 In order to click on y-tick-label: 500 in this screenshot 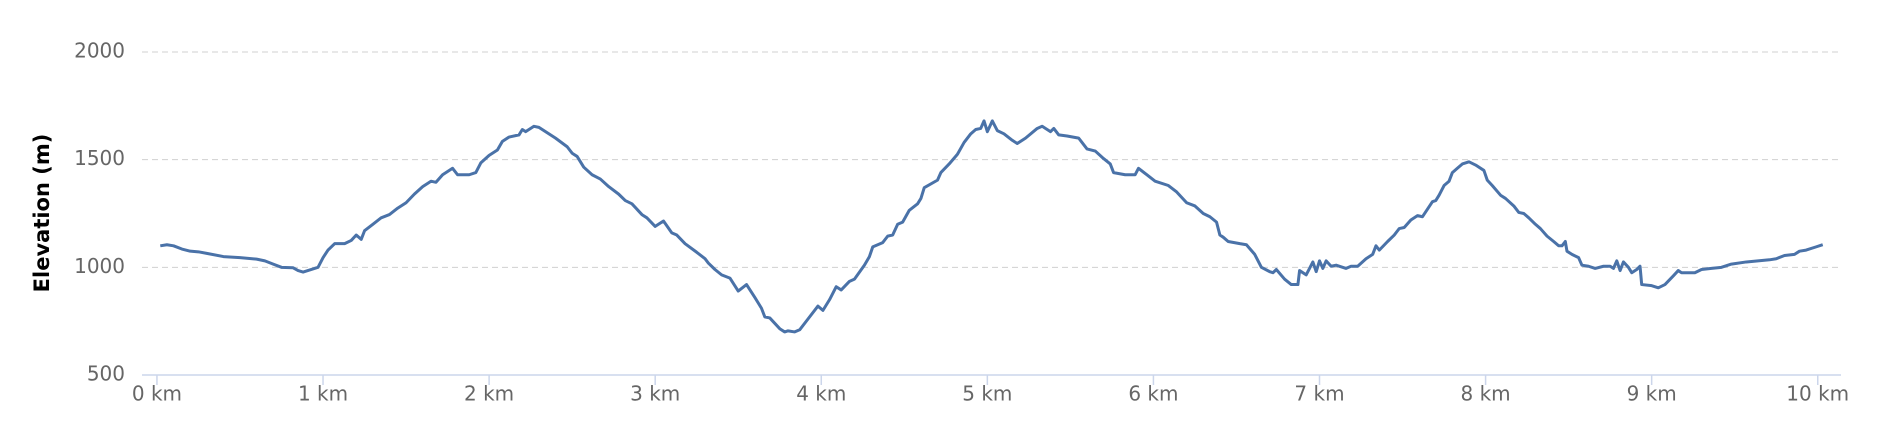, I will do `click(106, 374)`.